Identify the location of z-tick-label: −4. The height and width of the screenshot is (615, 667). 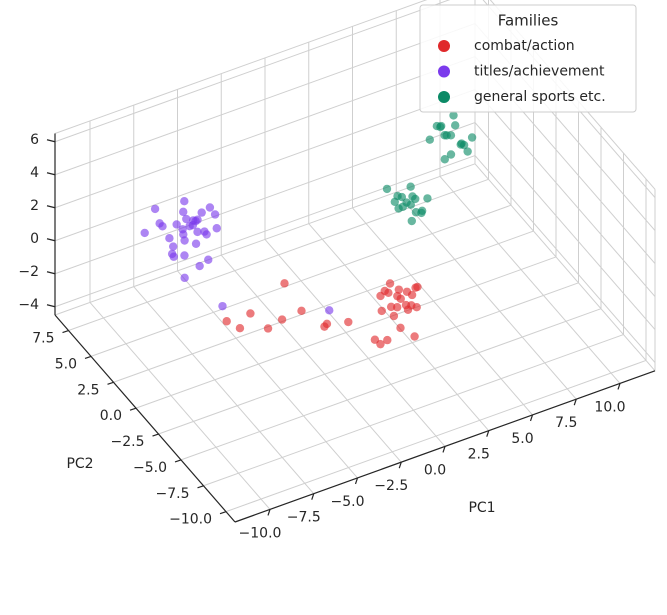
(28, 305).